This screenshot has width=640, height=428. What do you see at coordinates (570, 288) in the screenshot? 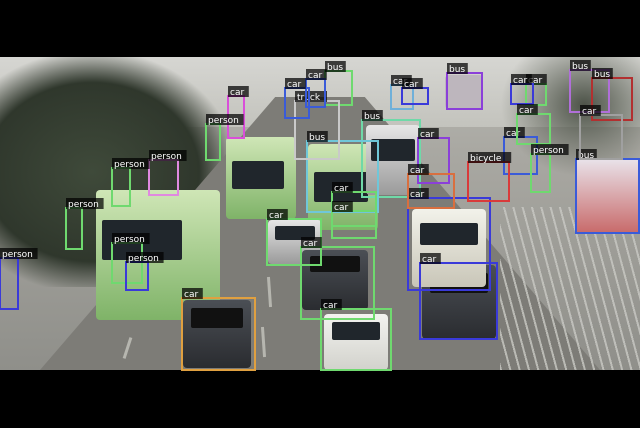
I see `guard-rail` at bounding box center [570, 288].